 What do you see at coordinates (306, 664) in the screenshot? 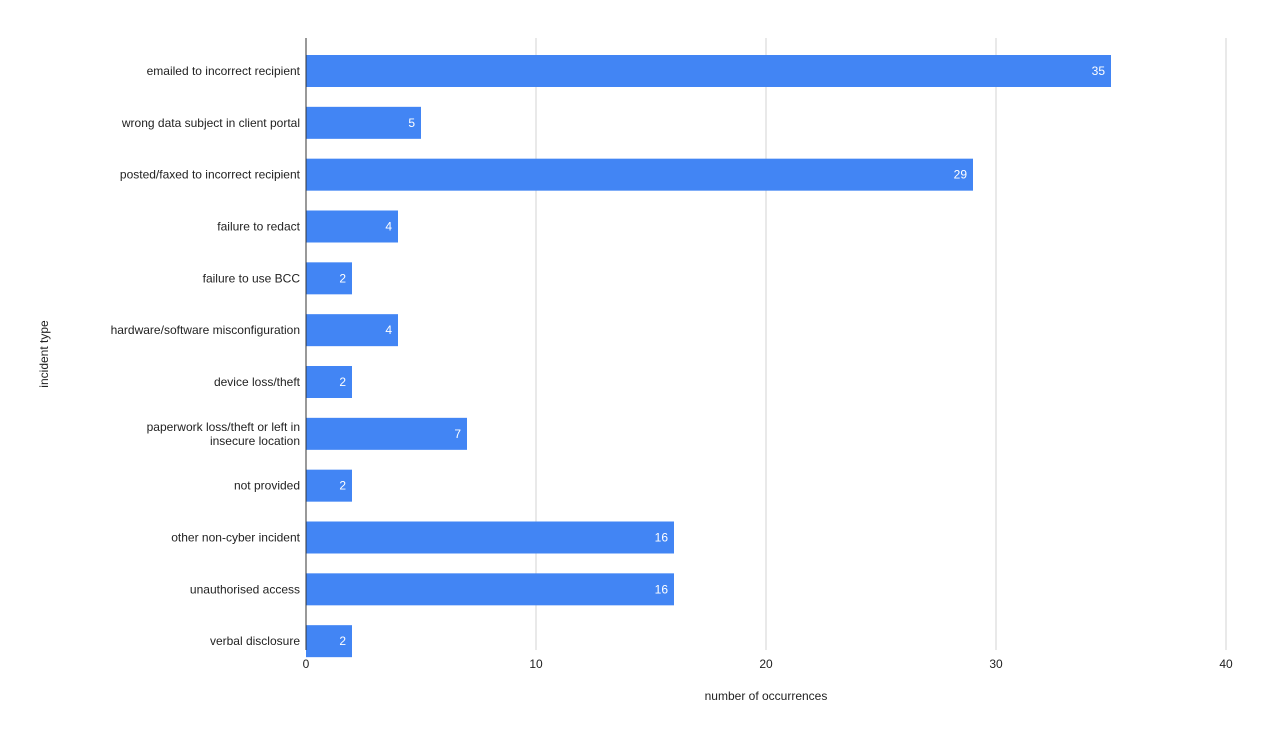
I see `x-tick-label: 0` at bounding box center [306, 664].